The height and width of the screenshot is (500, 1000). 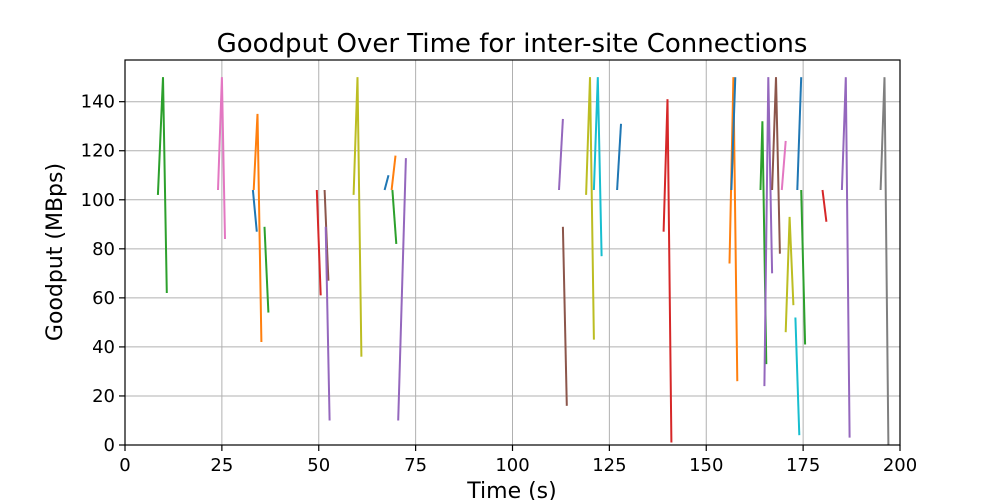 I want to click on x-tick-label: 175, so click(x=803, y=465).